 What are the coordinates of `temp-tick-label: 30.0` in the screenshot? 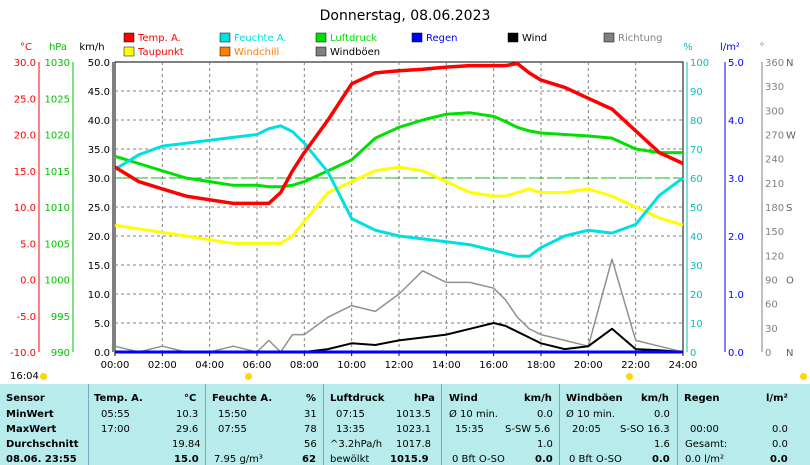 It's located at (25, 63).